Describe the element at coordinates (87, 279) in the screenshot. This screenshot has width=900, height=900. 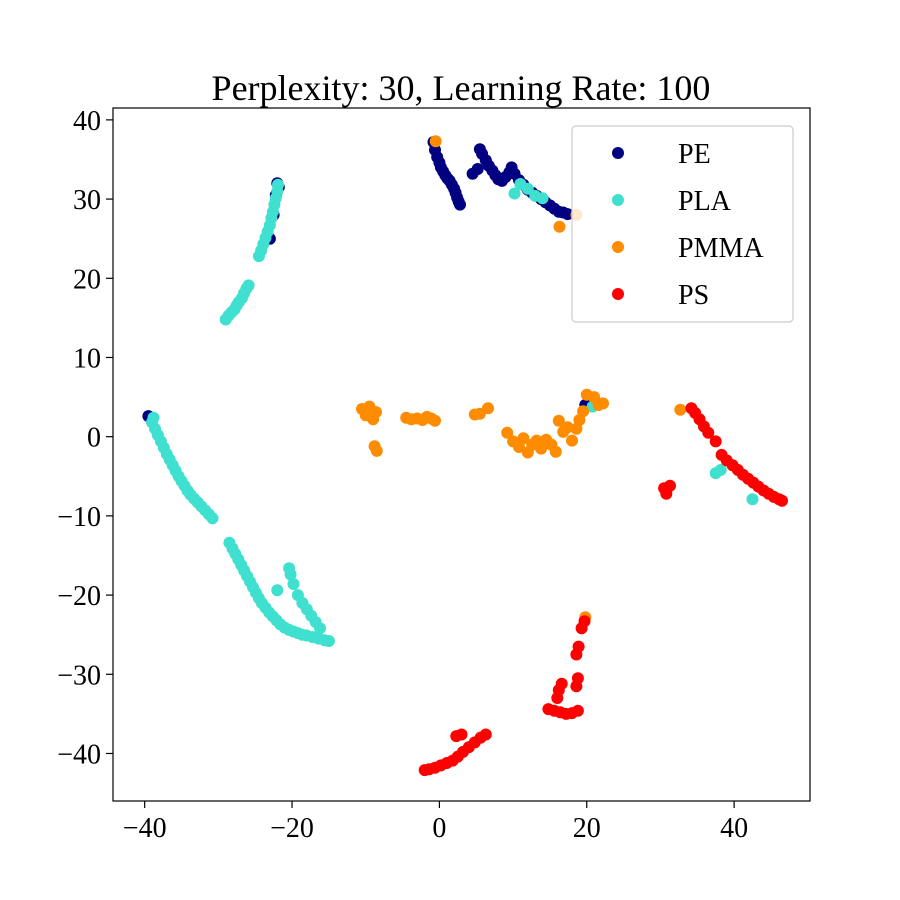
I see `y-tick-label: 20` at that location.